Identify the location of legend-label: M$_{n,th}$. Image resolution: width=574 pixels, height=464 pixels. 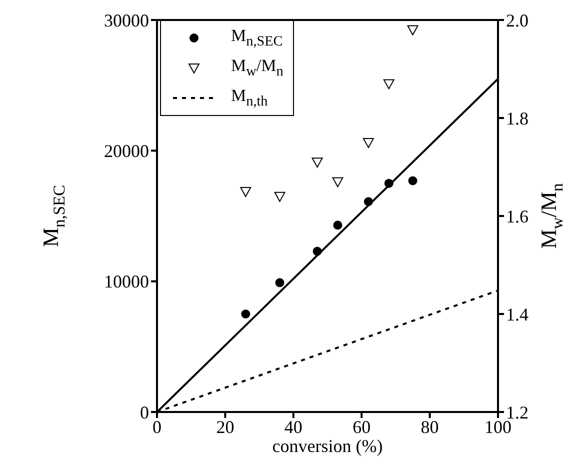
(249, 98).